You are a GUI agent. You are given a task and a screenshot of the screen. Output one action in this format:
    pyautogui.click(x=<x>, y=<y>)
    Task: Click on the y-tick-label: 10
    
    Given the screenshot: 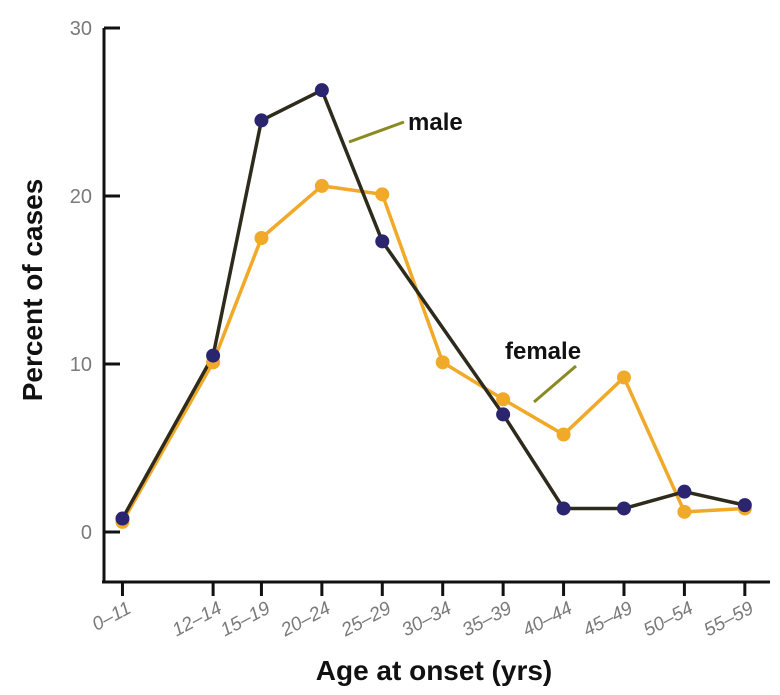 What is the action you would take?
    pyautogui.click(x=81, y=365)
    